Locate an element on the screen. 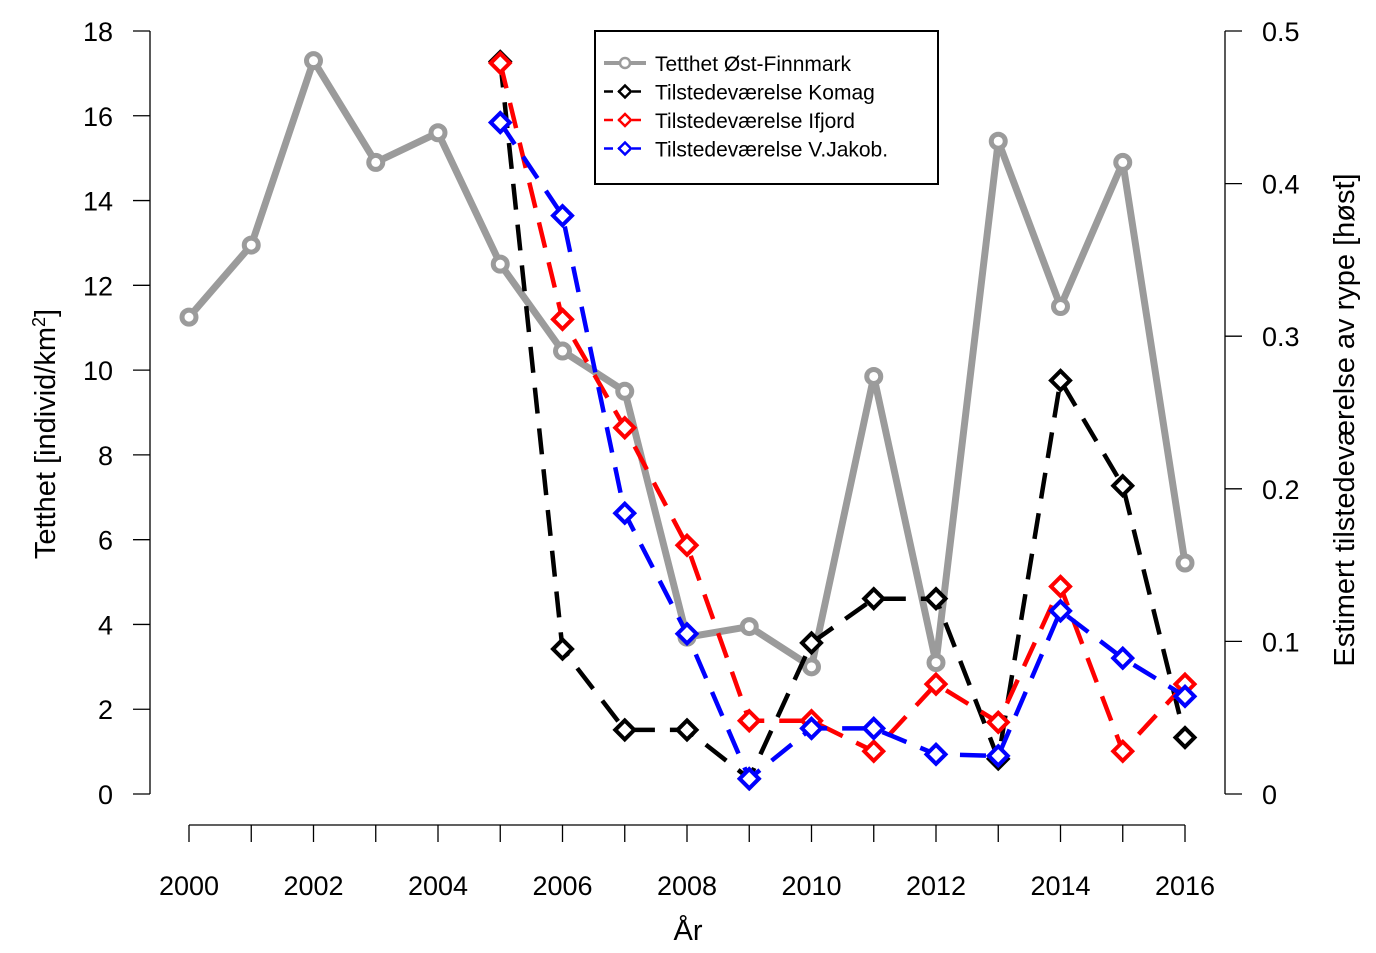 The width and height of the screenshot is (1376, 953). left-y-tick-label: 14 is located at coordinates (98, 202).